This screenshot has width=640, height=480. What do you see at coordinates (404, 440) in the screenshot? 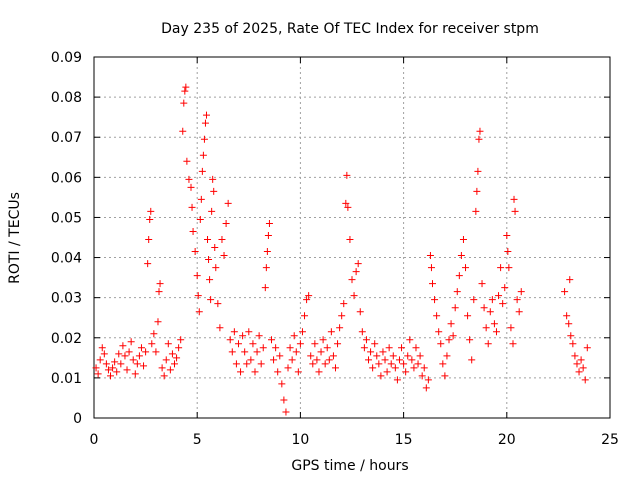
I see `x-tick-label: 15` at bounding box center [404, 440].